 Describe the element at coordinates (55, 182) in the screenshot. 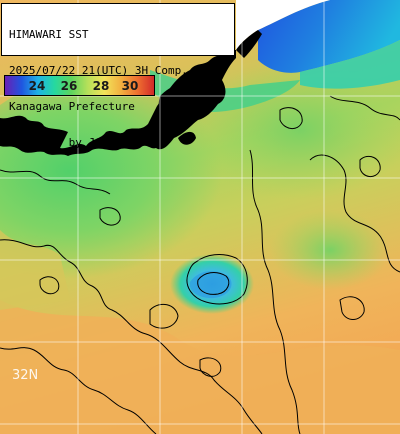

I see `contour-west` at that location.